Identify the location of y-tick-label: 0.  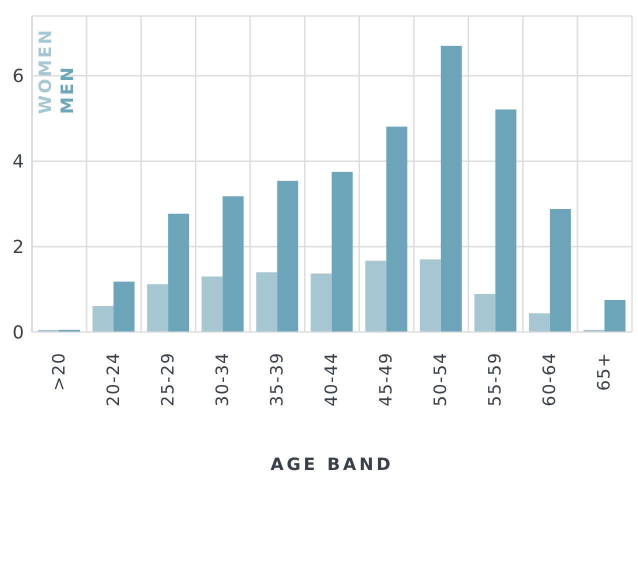
(18, 333).